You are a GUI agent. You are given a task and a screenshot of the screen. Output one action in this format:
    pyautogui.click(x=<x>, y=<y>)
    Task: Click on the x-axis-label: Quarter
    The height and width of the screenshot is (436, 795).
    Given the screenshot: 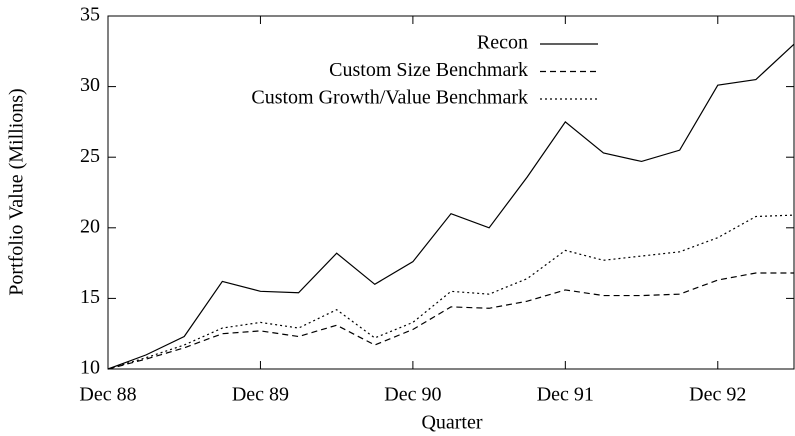 What is the action you would take?
    pyautogui.click(x=451, y=423)
    